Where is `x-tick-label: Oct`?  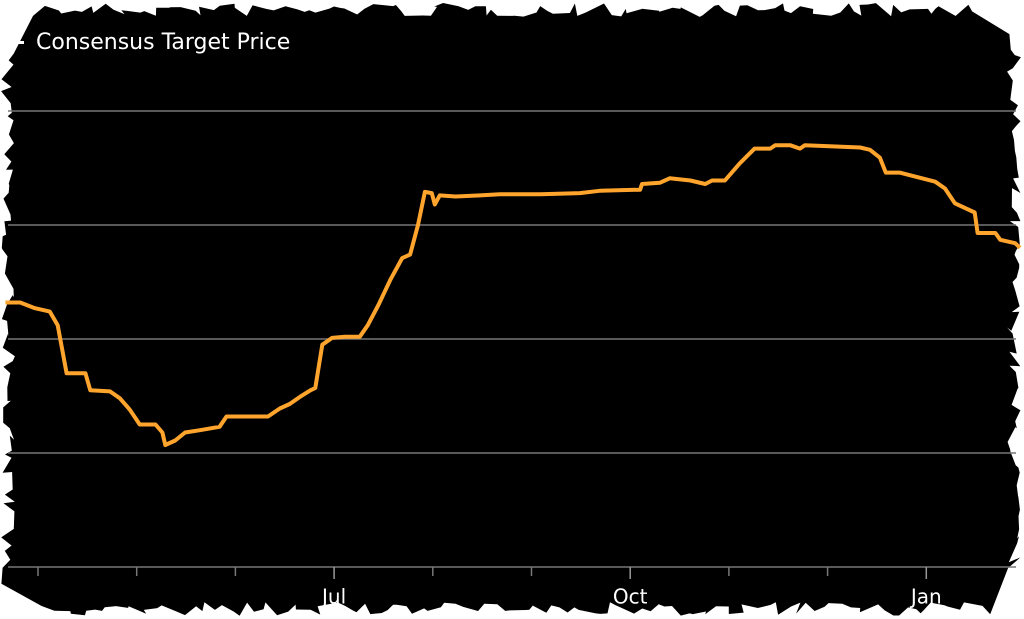
x-tick-label: Oct is located at coordinates (630, 597).